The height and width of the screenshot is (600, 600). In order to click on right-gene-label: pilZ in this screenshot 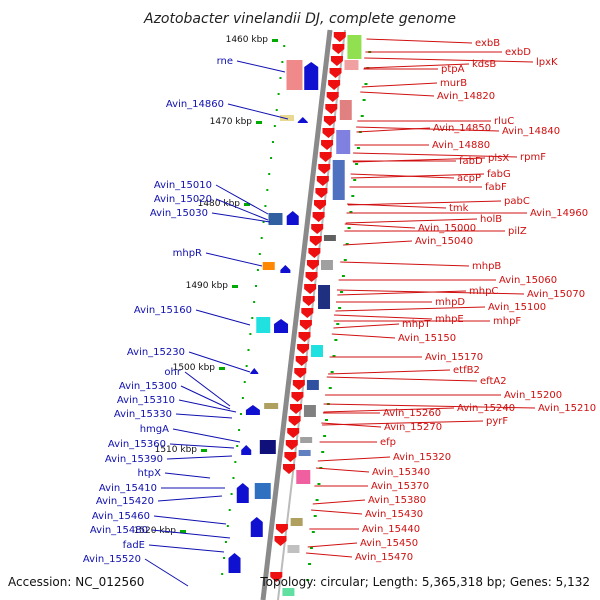, I will do `click(517, 231)`.